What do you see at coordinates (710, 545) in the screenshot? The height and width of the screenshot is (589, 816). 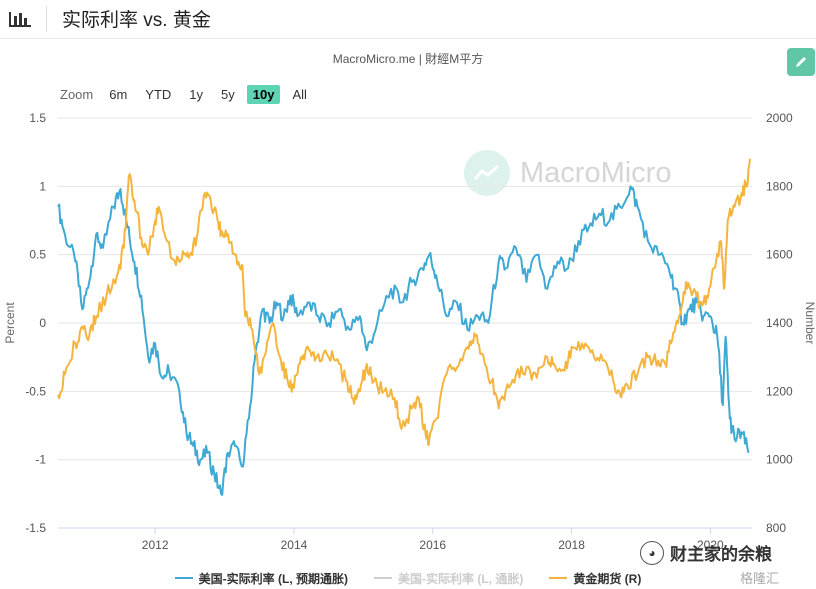 I see `x-tick-label: 2020` at bounding box center [710, 545].